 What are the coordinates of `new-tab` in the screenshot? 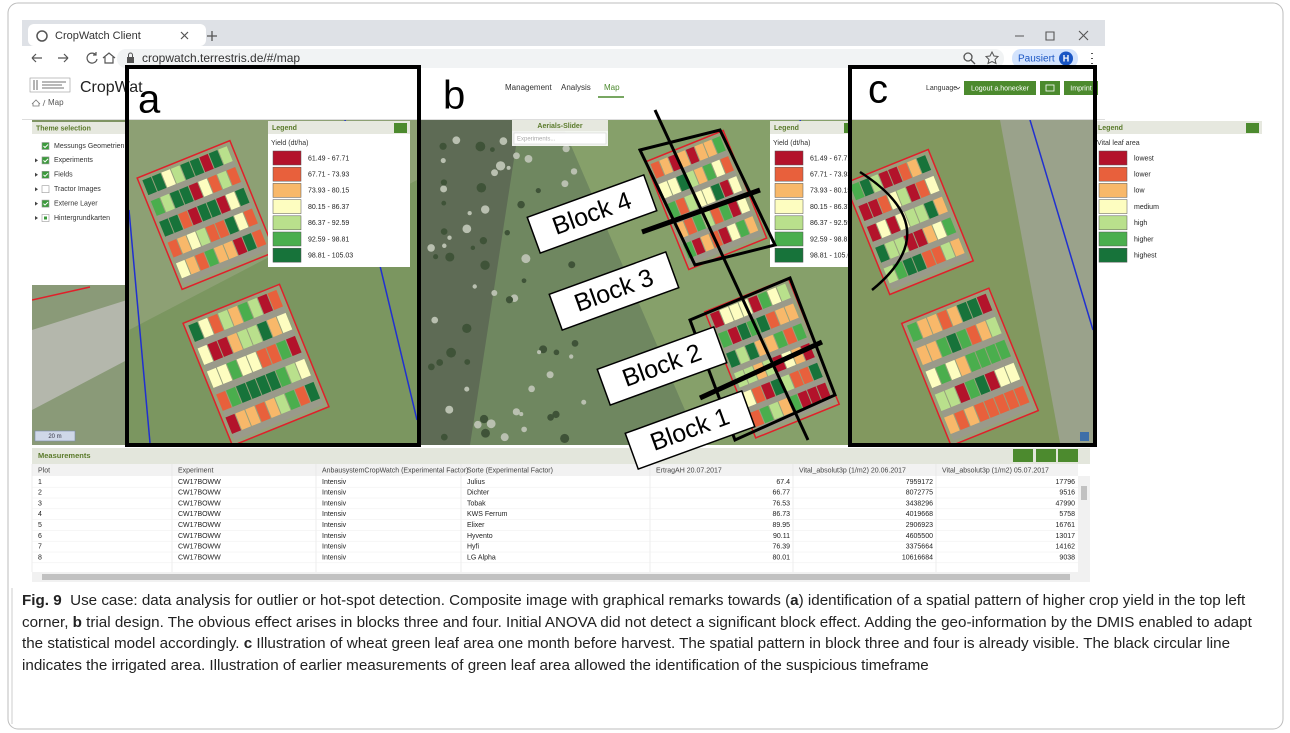 It's located at (212, 36).